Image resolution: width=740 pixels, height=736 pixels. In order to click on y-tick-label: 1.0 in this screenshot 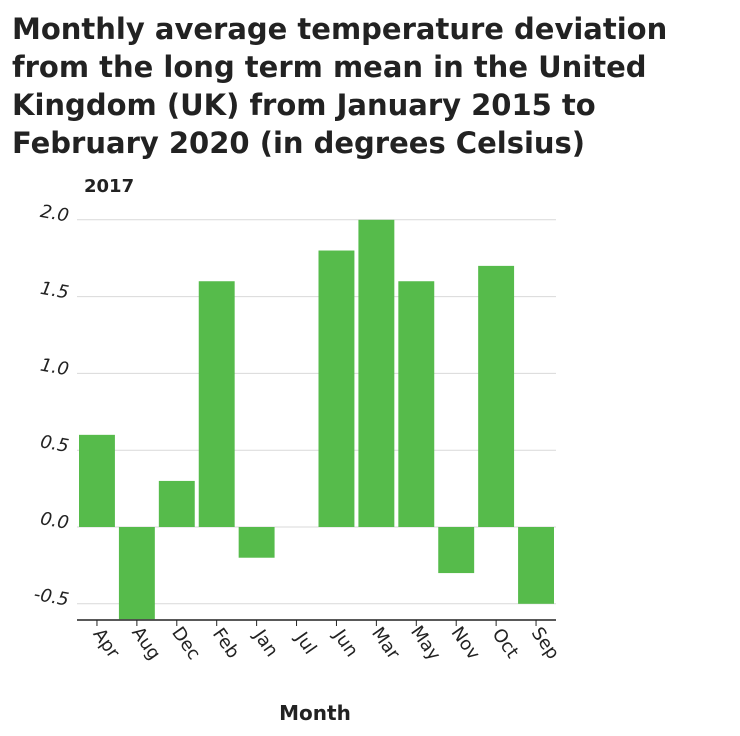, I will do `click(55, 368)`.